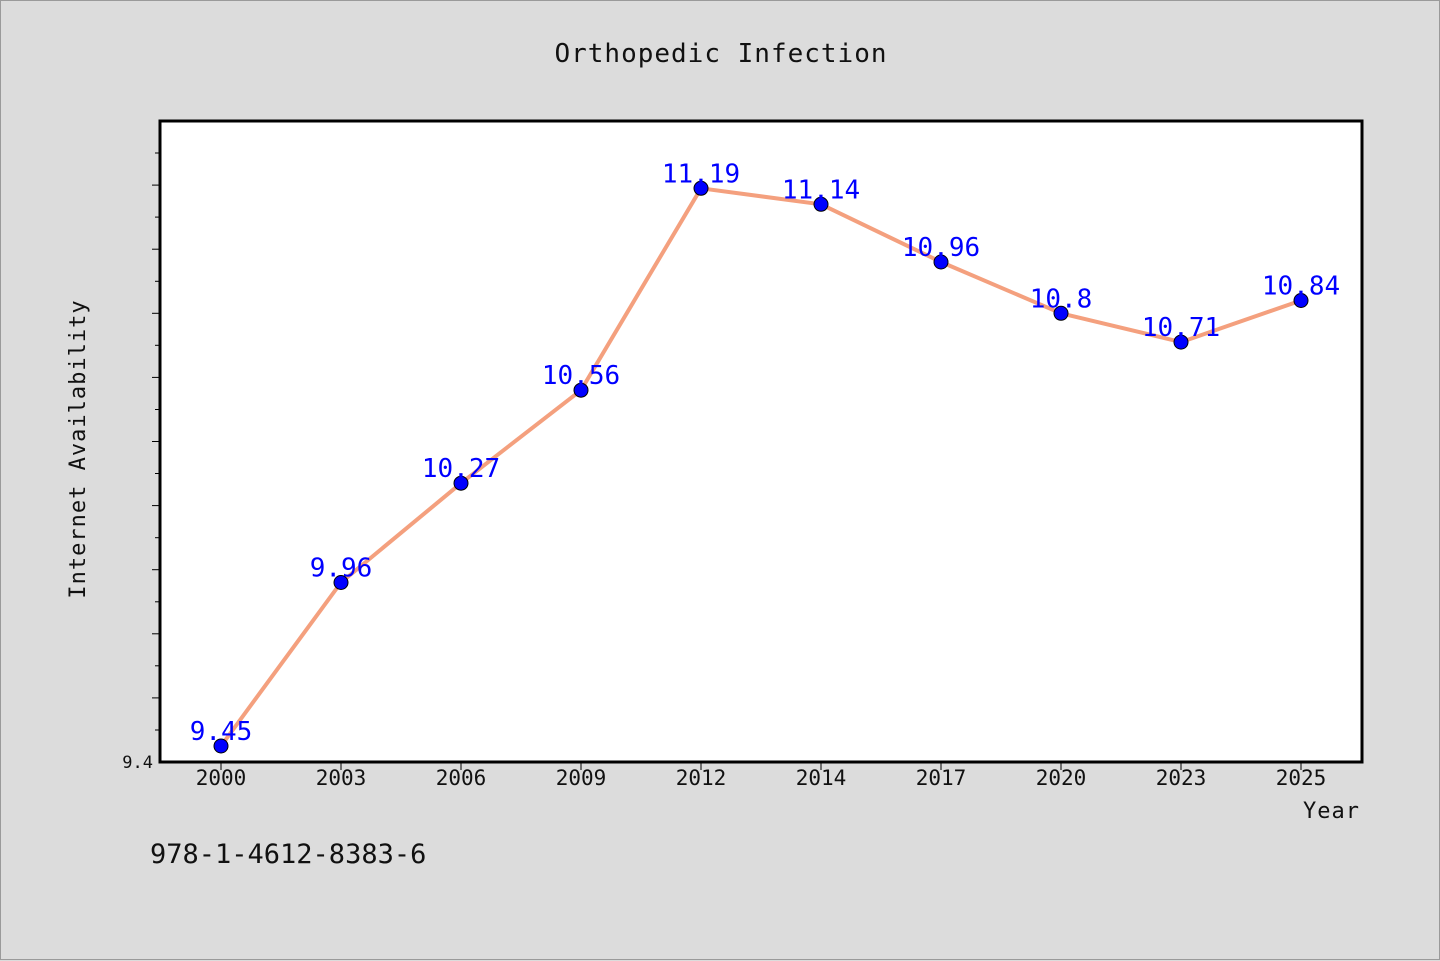 This screenshot has width=1440, height=961. What do you see at coordinates (288, 854) in the screenshot?
I see `isbn-text: 978-1-4612-8383-6` at bounding box center [288, 854].